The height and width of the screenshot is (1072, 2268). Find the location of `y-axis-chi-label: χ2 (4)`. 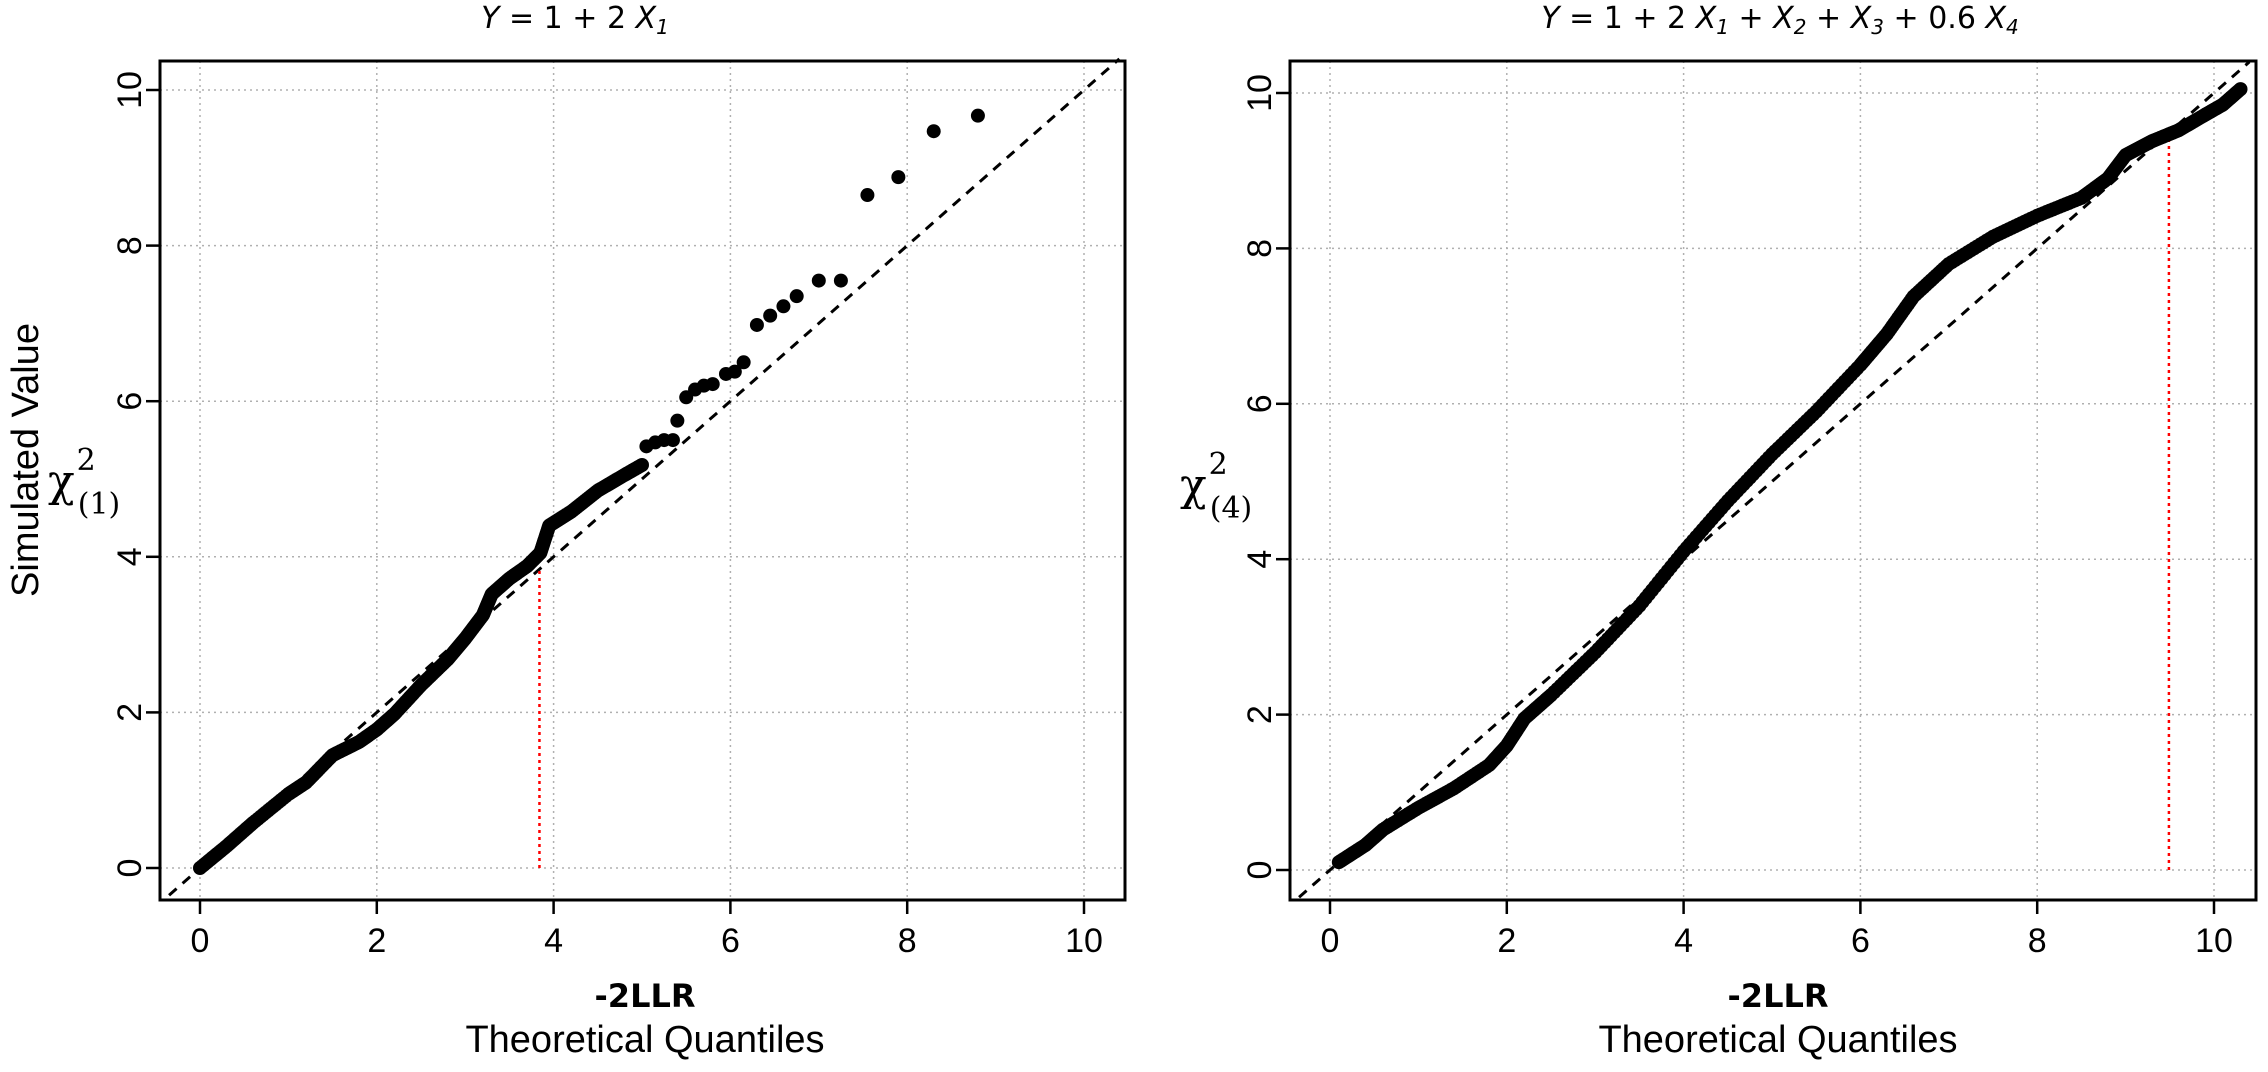

y-axis-chi-label: χ2 (4) is located at coordinates (1216, 486).